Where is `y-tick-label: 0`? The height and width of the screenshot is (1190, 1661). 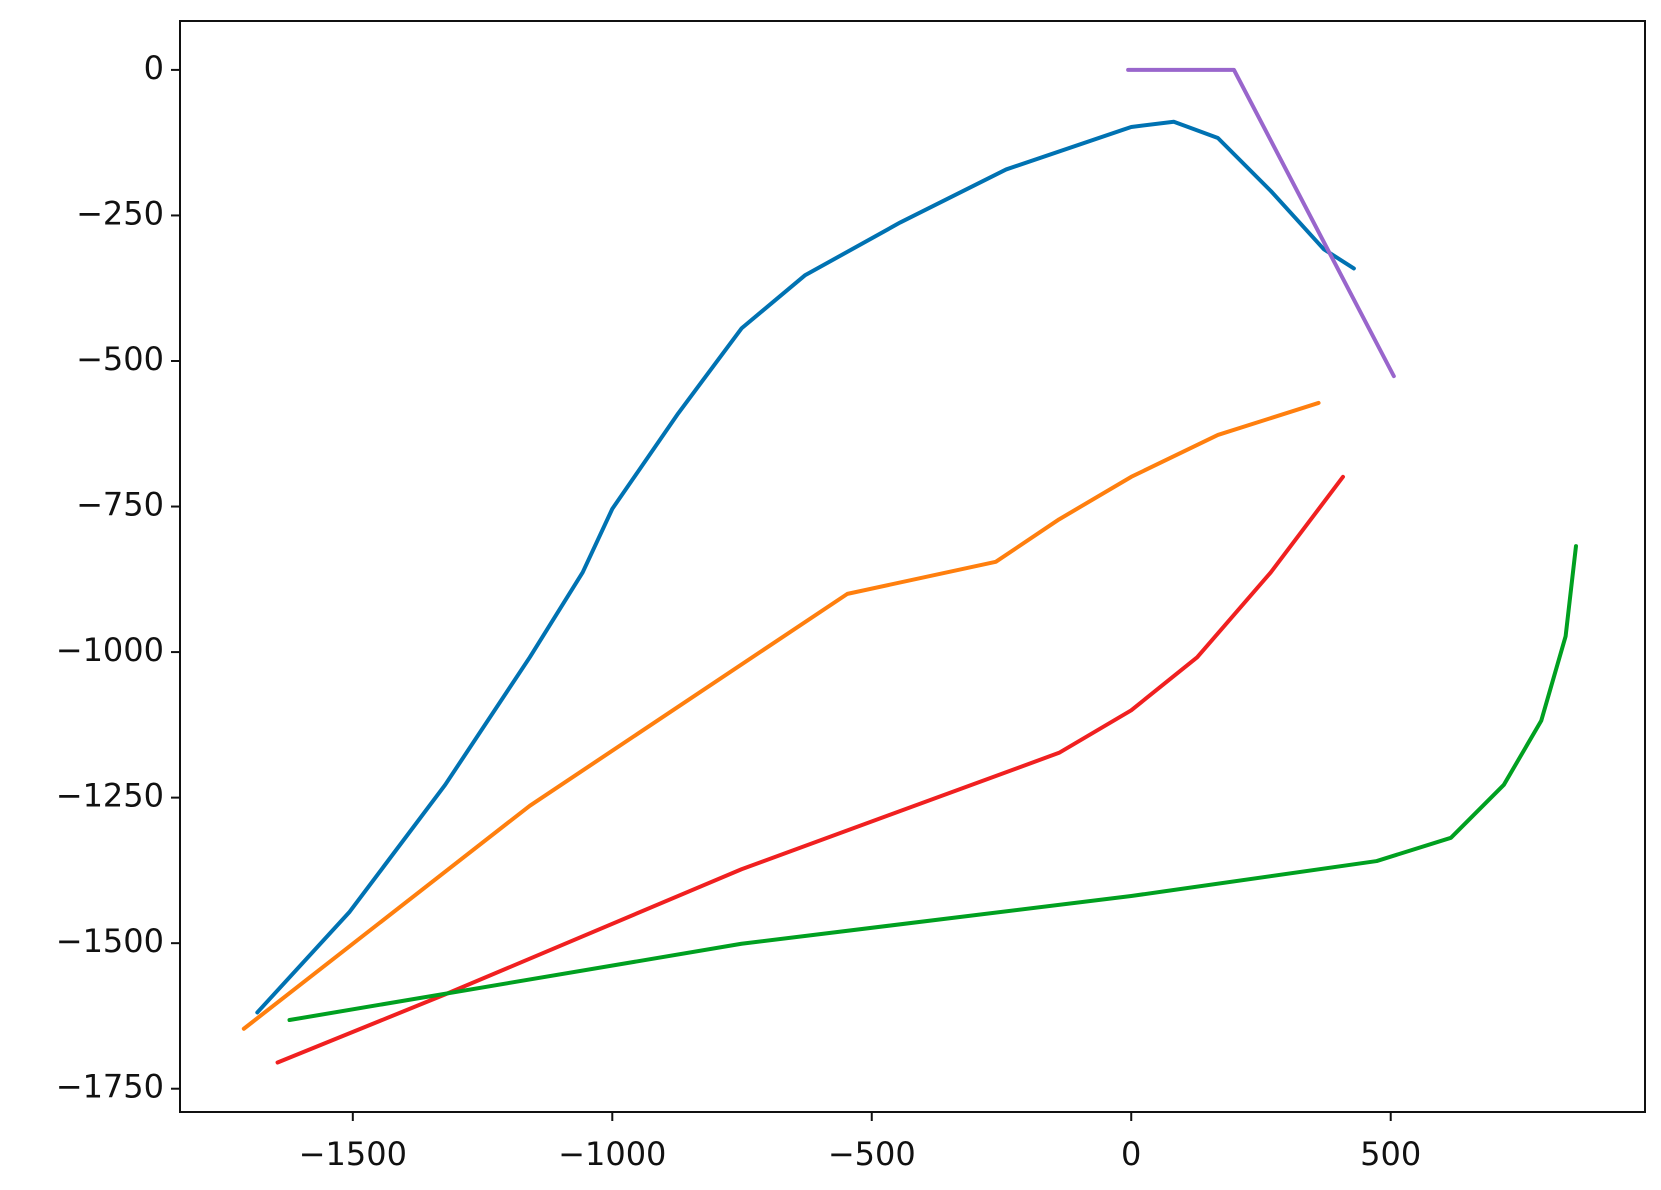
y-tick-label: 0 is located at coordinates (154, 68).